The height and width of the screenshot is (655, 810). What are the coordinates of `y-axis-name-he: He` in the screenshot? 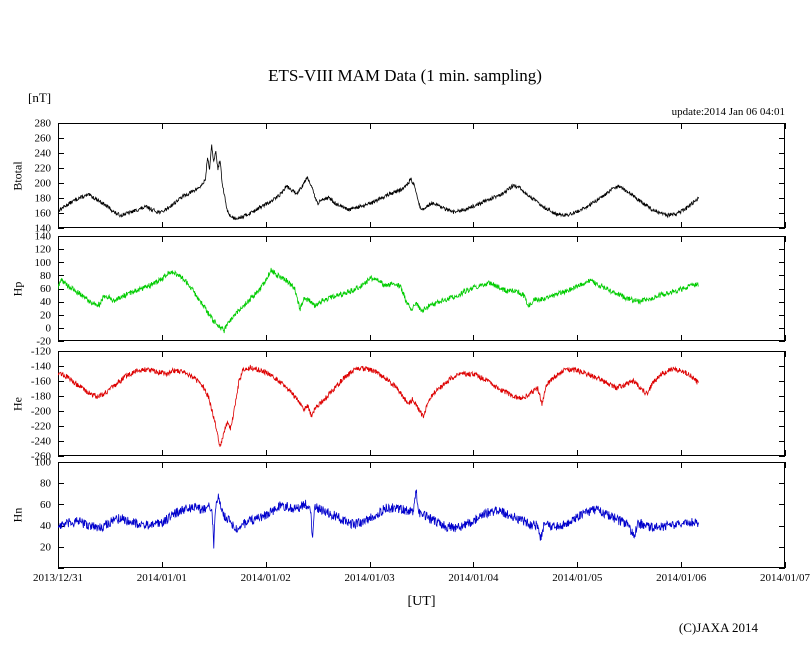 It's located at (17, 403).